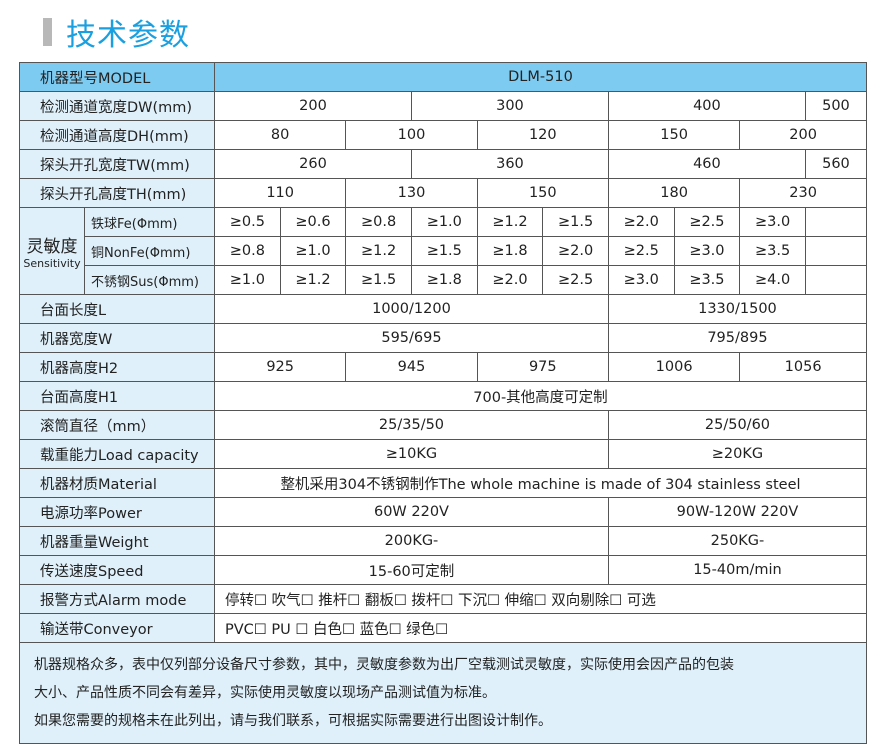 The height and width of the screenshot is (744, 890). What do you see at coordinates (117, 135) in the screenshot?
I see `row-label: 检测通道高度DH(mm)` at bounding box center [117, 135].